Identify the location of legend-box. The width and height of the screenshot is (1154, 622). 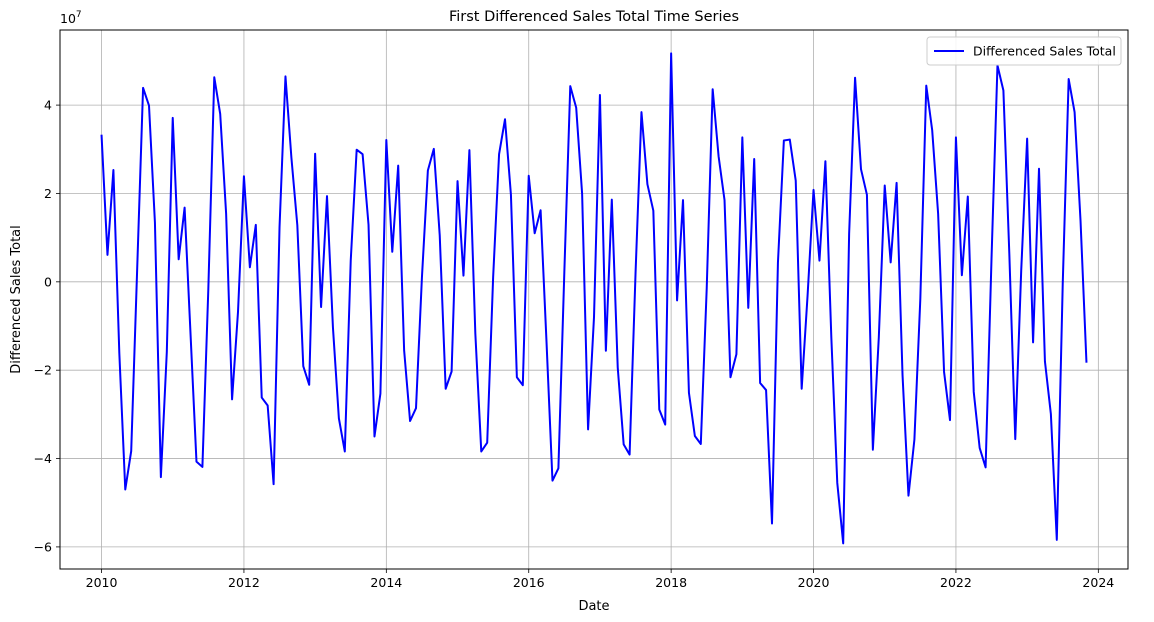
(1024, 51).